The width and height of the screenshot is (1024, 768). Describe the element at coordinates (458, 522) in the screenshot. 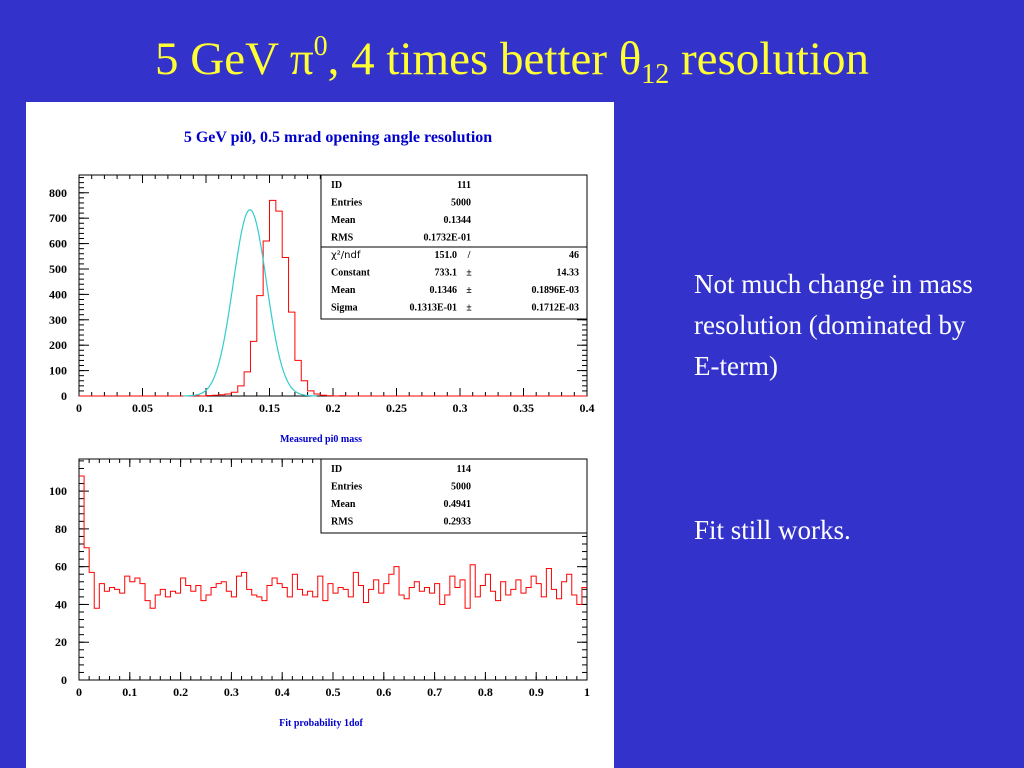

I see `stats-value: 0.2933` at that location.